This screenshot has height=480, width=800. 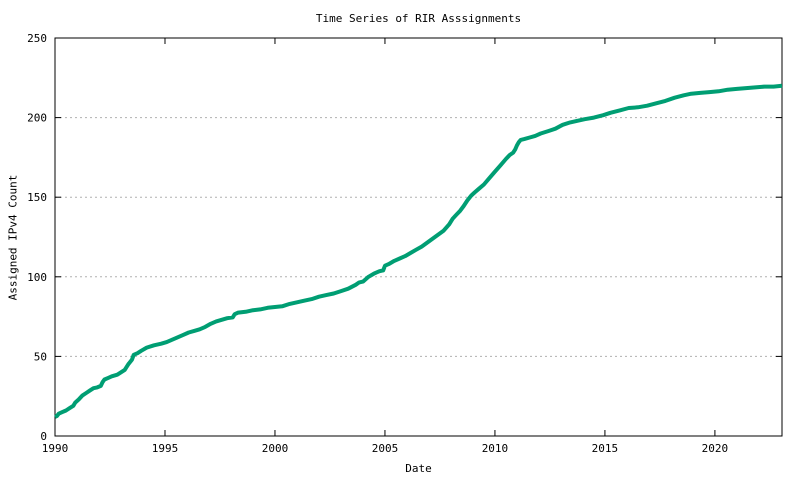 What do you see at coordinates (55, 448) in the screenshot?
I see `x-tick-label: 1990` at bounding box center [55, 448].